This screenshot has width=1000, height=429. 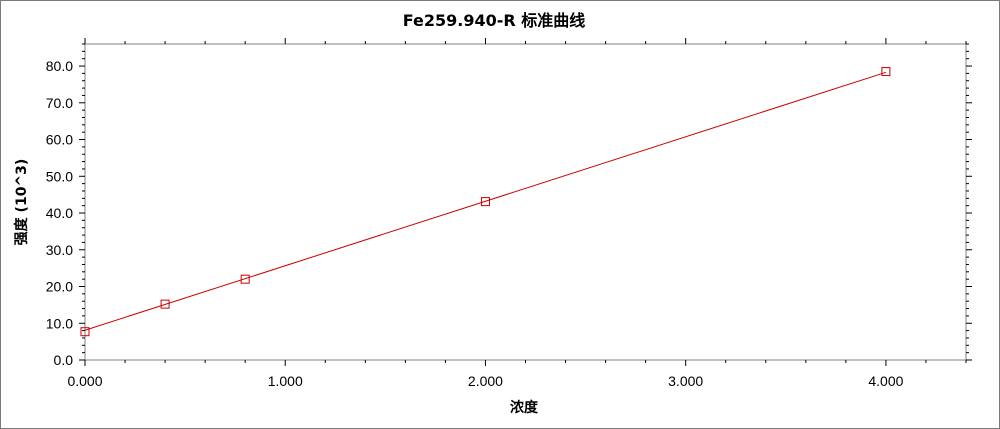 What do you see at coordinates (84, 381) in the screenshot?
I see `x-tick-label: 0.000` at bounding box center [84, 381].